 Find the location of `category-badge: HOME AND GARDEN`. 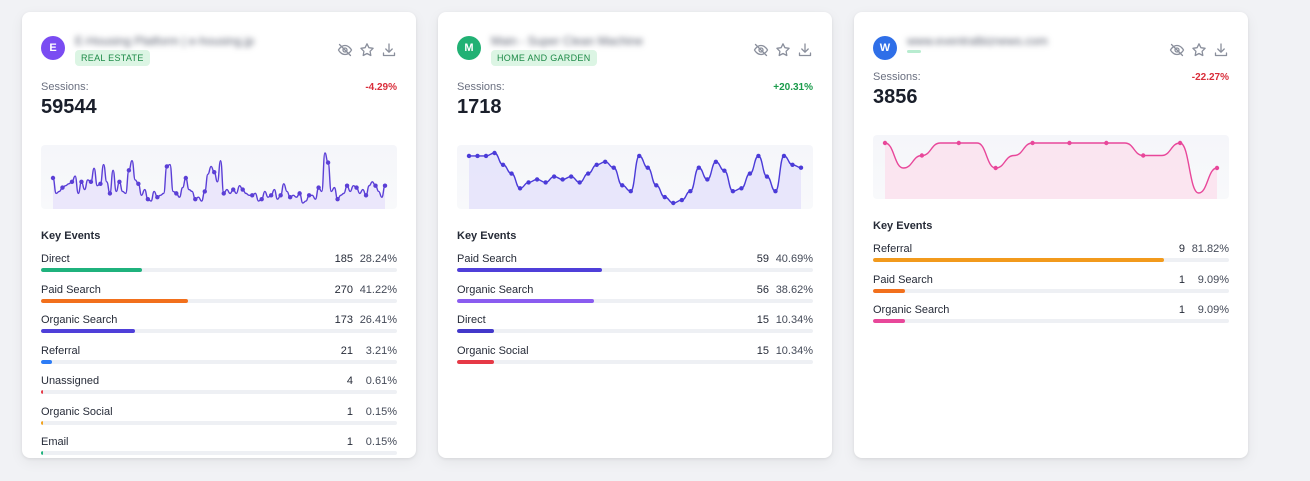

category-badge: HOME AND GARDEN is located at coordinates (544, 58).